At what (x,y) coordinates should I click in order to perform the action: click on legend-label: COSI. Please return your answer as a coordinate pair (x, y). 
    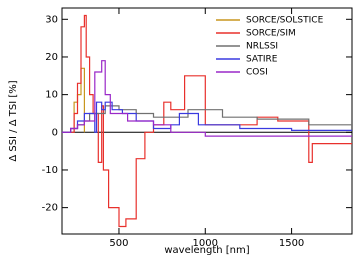
    Looking at the image, I should click on (257, 73).